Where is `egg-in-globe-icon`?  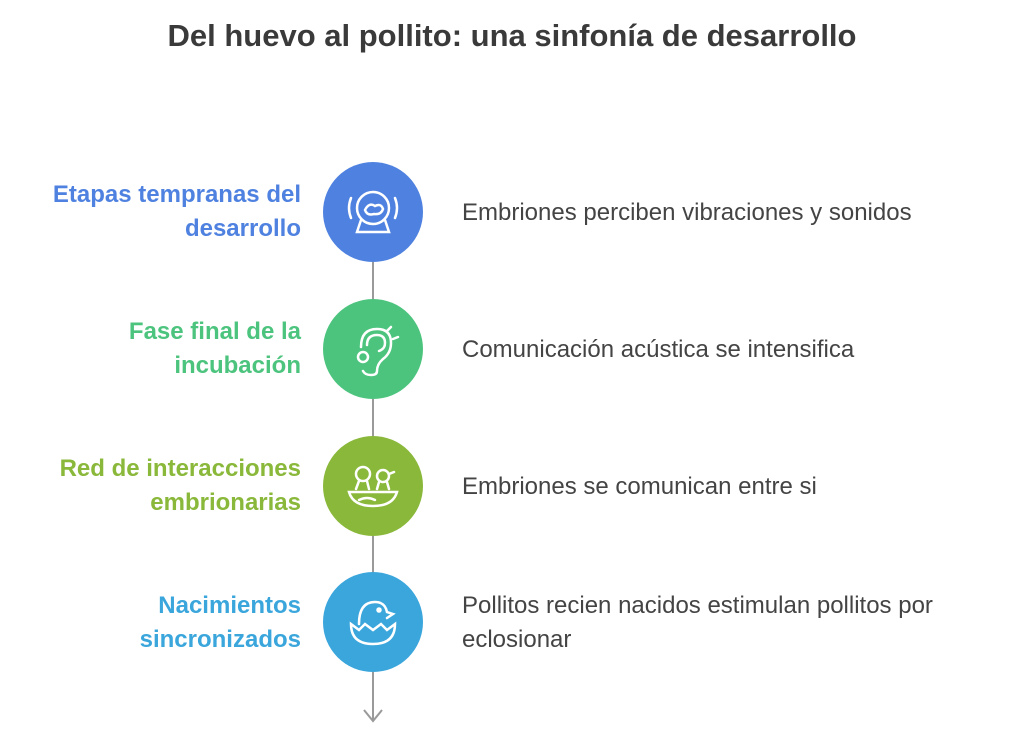
egg-in-globe-icon is located at coordinates (373, 212).